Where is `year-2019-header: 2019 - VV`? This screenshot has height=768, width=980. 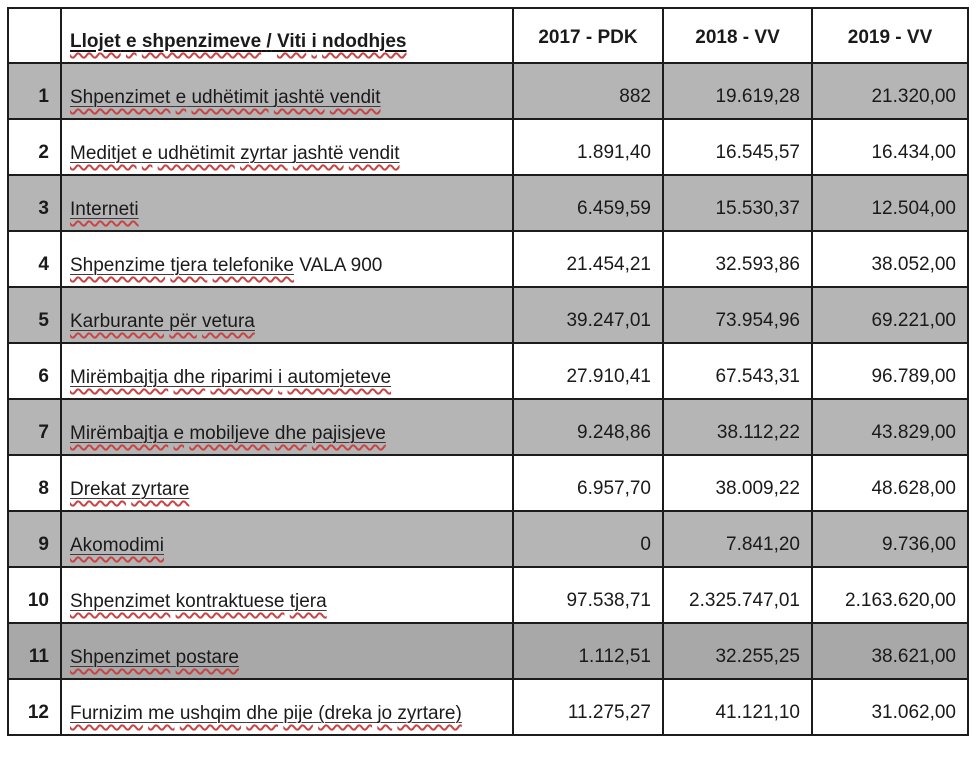
year-2019-header: 2019 - VV is located at coordinates (890, 35).